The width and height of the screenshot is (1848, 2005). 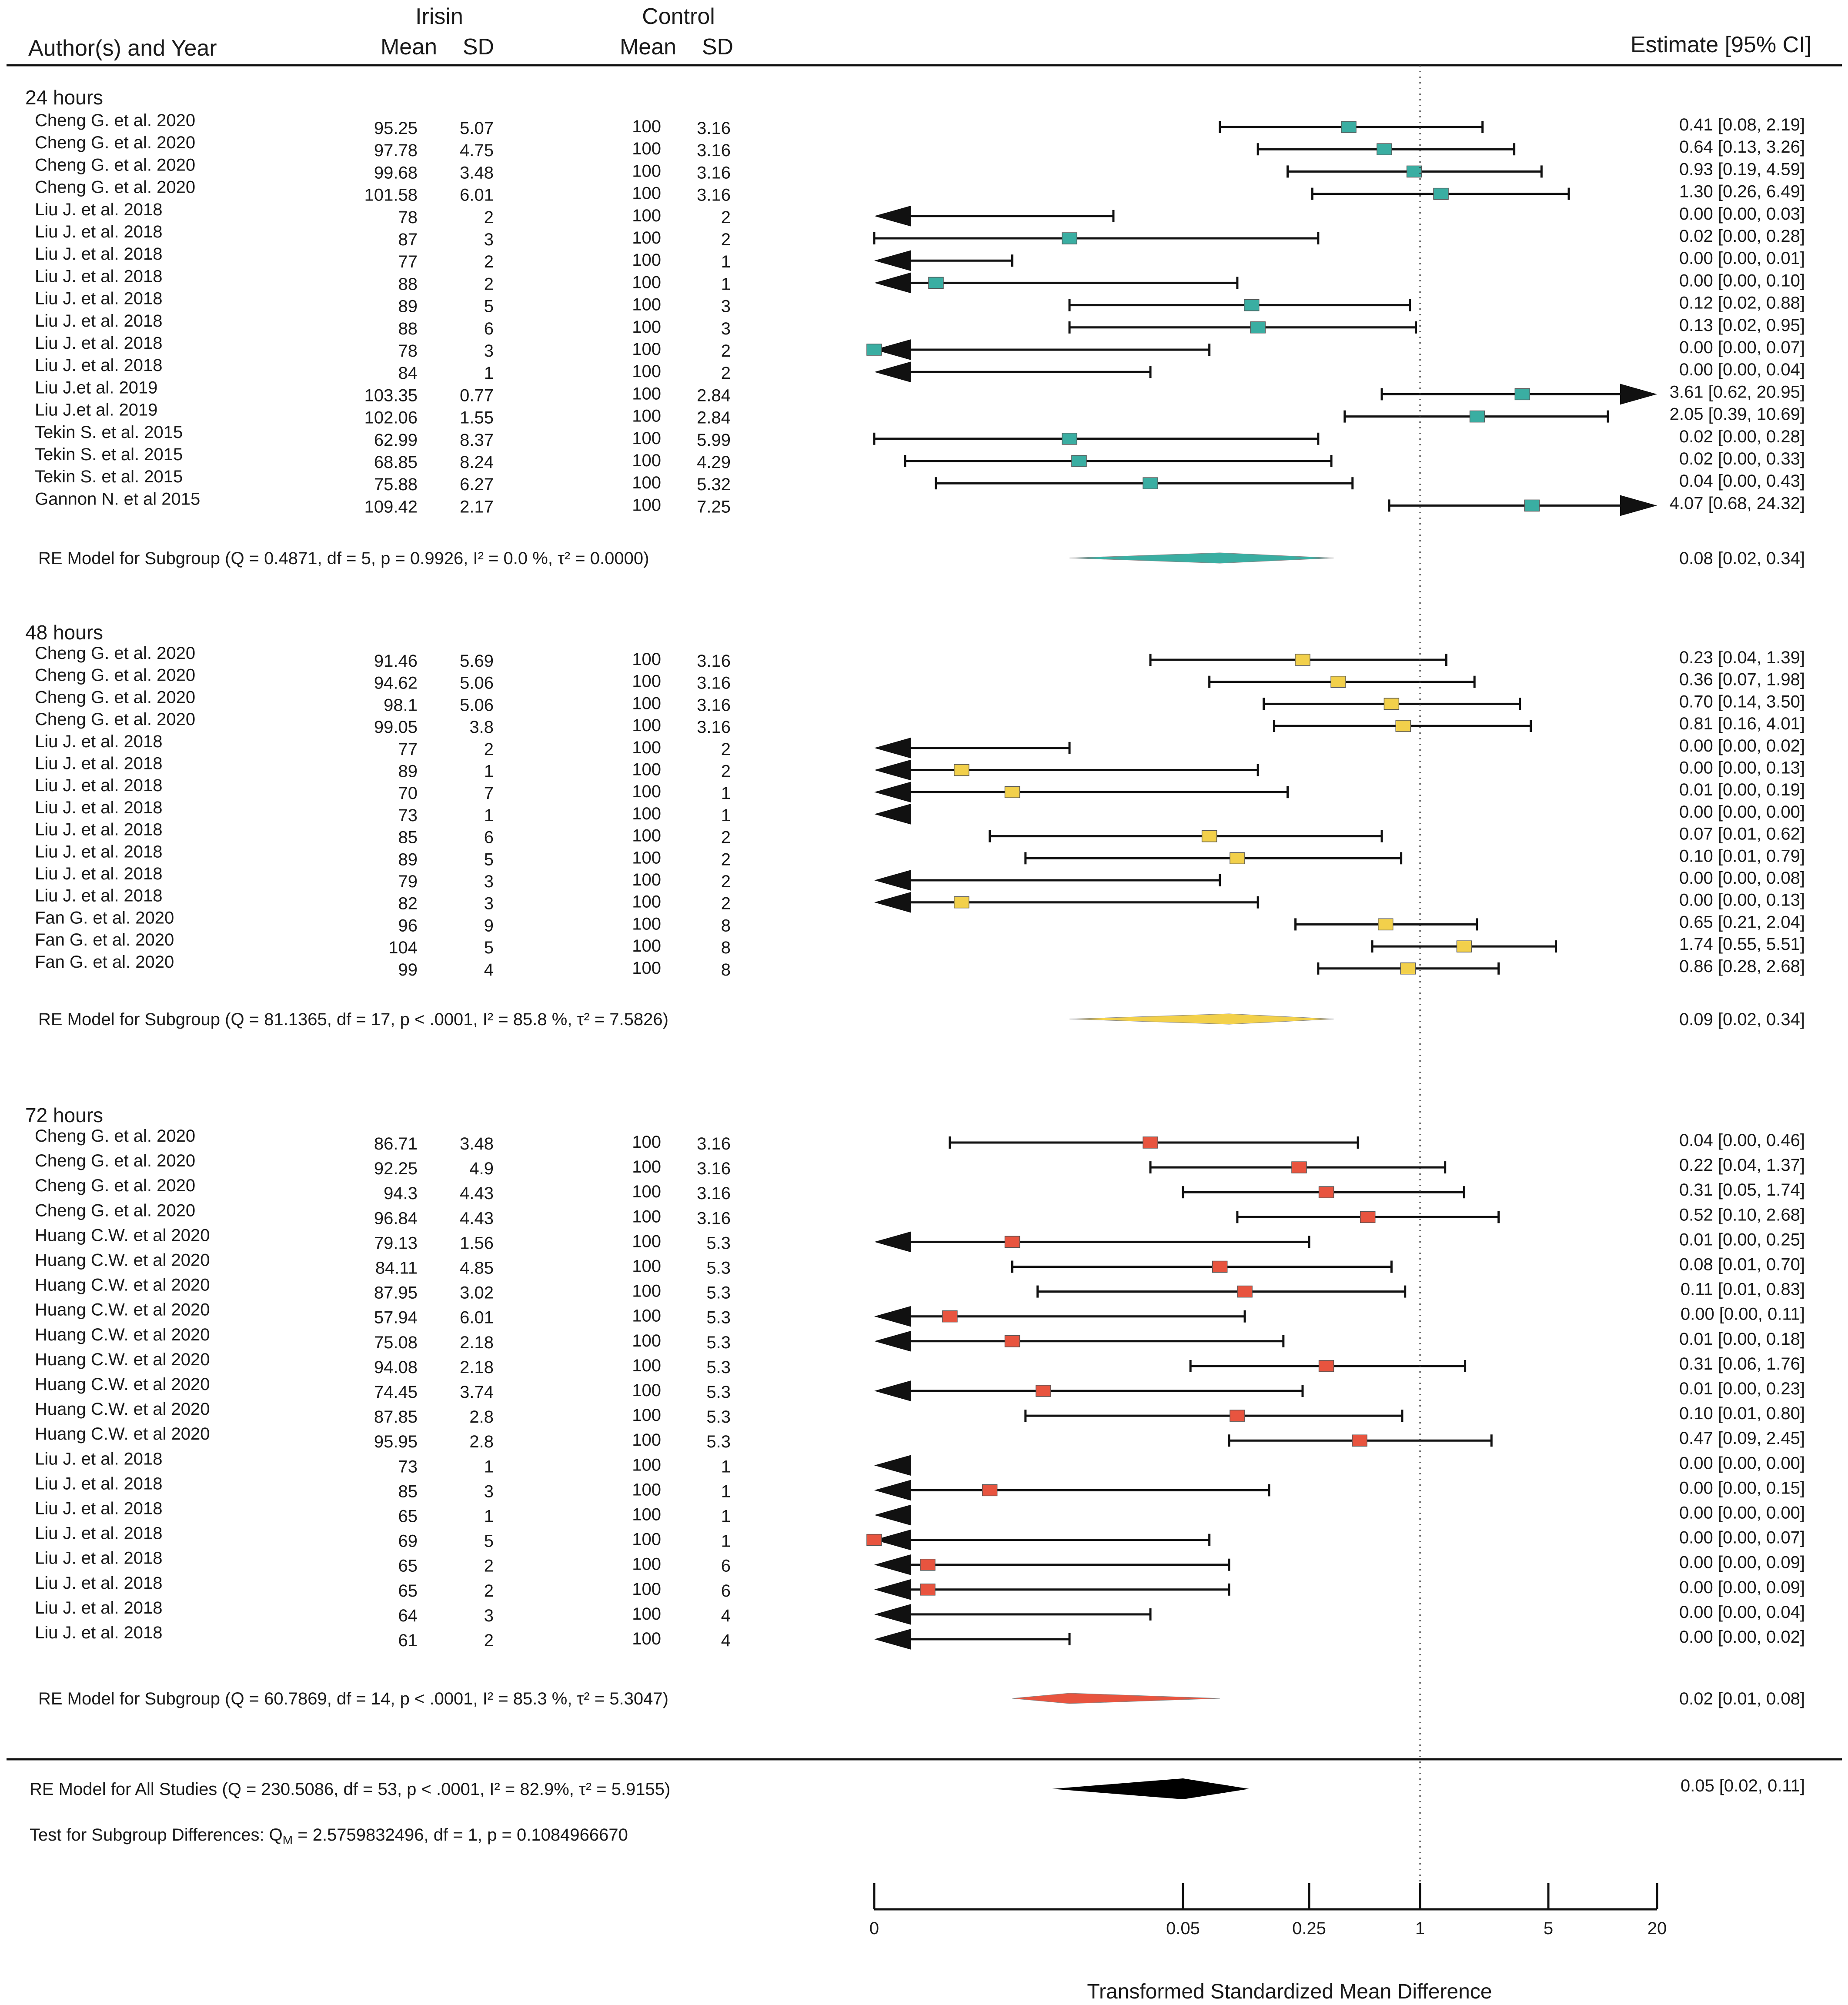 I want to click on study-author: Fan G. et al. 2020, so click(x=104, y=962).